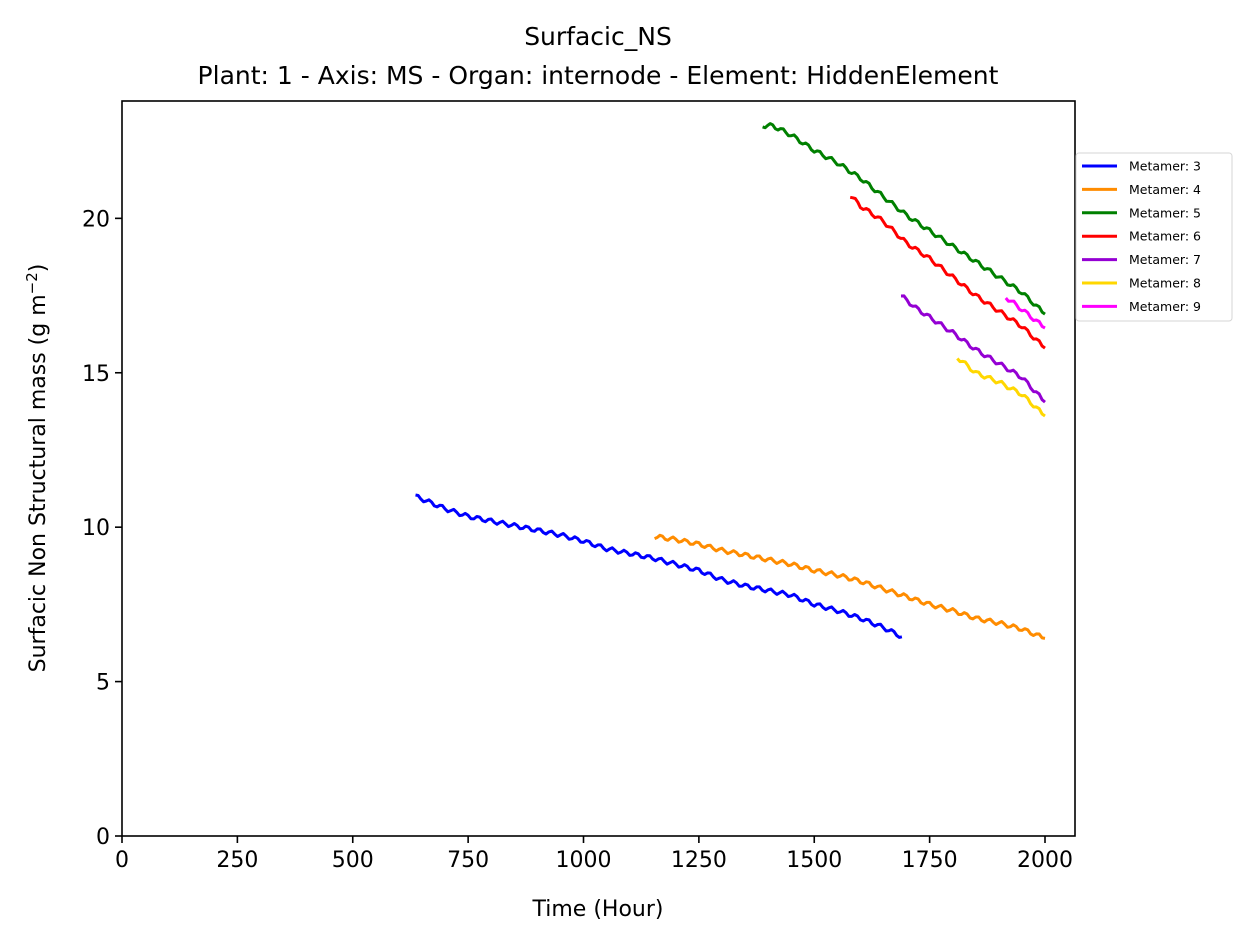 The height and width of the screenshot is (943, 1252). I want to click on y-tick-label: 10, so click(96, 528).